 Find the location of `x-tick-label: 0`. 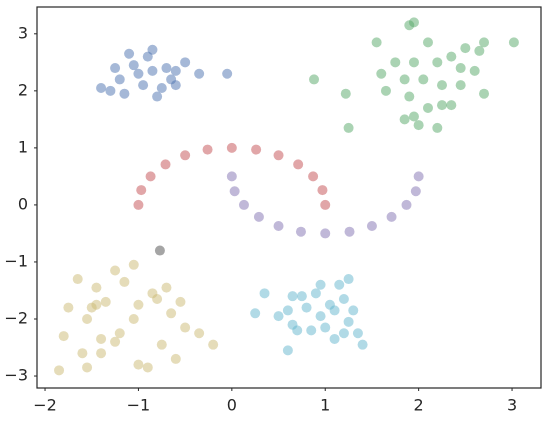

x-tick-label: 0 is located at coordinates (232, 405).